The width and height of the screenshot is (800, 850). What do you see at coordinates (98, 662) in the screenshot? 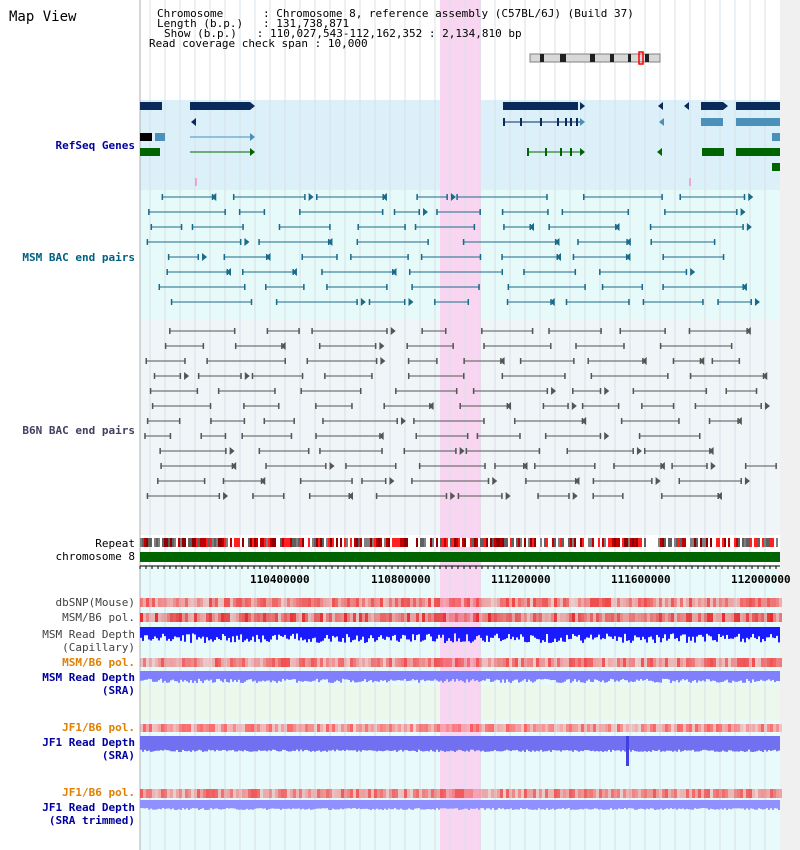
I see `track-label-msm-b6-pol-2: MSM/B6 pol.` at bounding box center [98, 662].